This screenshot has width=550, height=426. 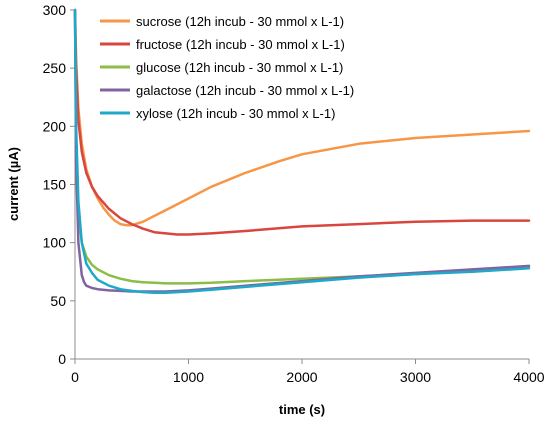 I want to click on x-tick-label: 3000, so click(x=415, y=377).